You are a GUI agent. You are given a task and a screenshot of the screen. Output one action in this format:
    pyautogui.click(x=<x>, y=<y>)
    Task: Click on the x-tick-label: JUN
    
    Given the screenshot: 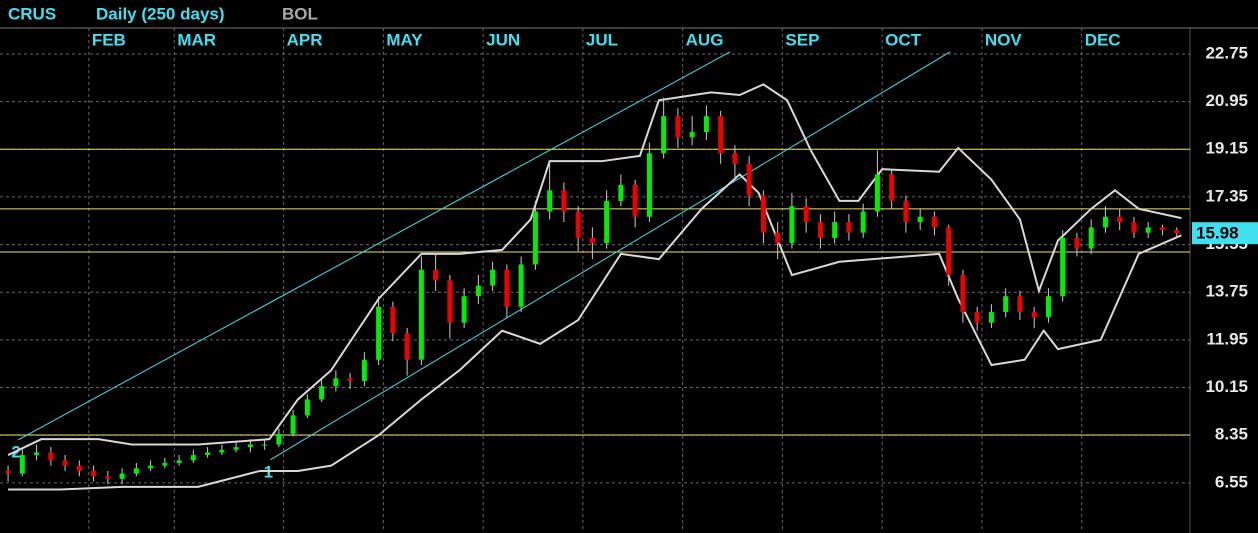 What is the action you would take?
    pyautogui.click(x=503, y=39)
    